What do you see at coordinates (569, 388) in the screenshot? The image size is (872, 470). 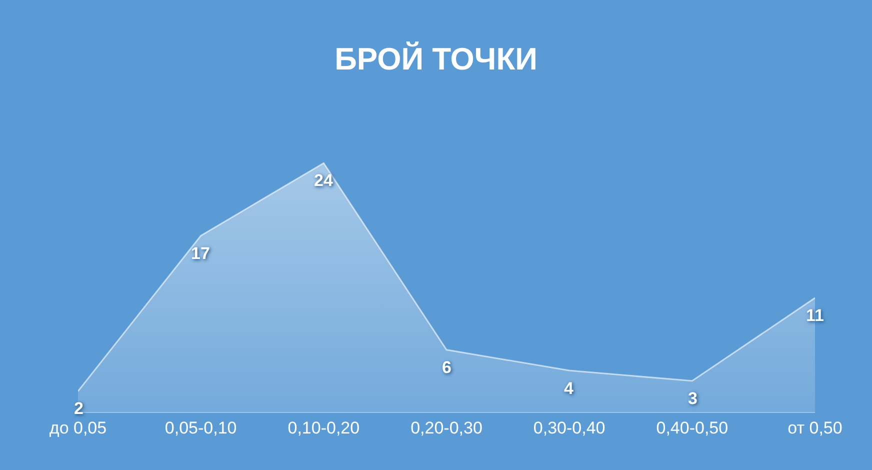 I see `data-label: 4` at bounding box center [569, 388].